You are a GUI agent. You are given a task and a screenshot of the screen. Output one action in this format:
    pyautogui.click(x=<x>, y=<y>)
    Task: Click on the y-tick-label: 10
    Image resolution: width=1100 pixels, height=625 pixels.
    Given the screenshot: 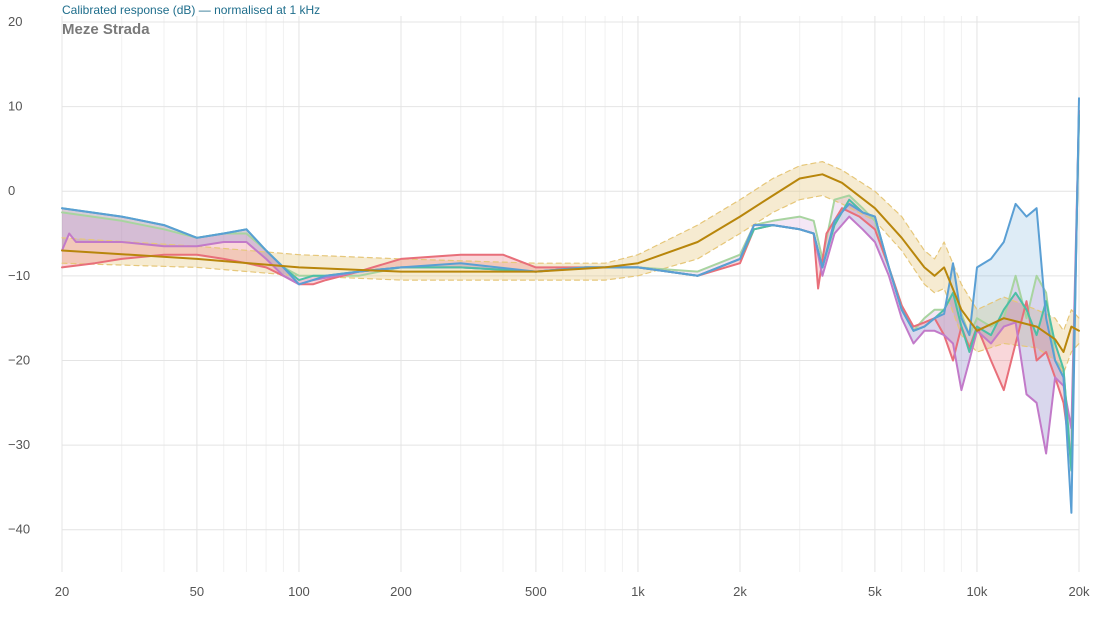 What is the action you would take?
    pyautogui.click(x=15, y=106)
    